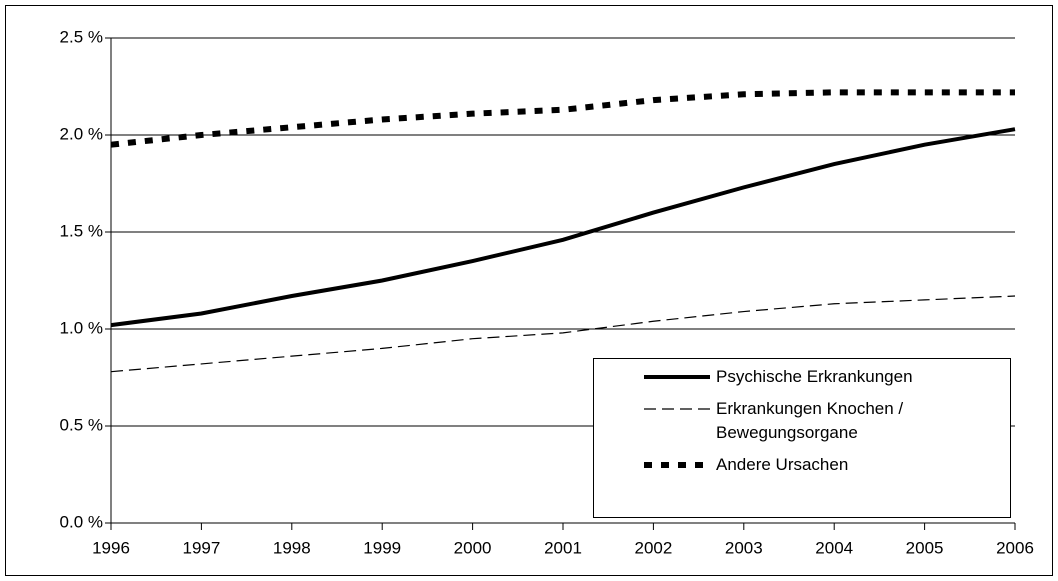 This screenshot has height=581, width=1058. Describe the element at coordinates (81, 521) in the screenshot. I see `y-tick-label: 0.0 %` at that location.